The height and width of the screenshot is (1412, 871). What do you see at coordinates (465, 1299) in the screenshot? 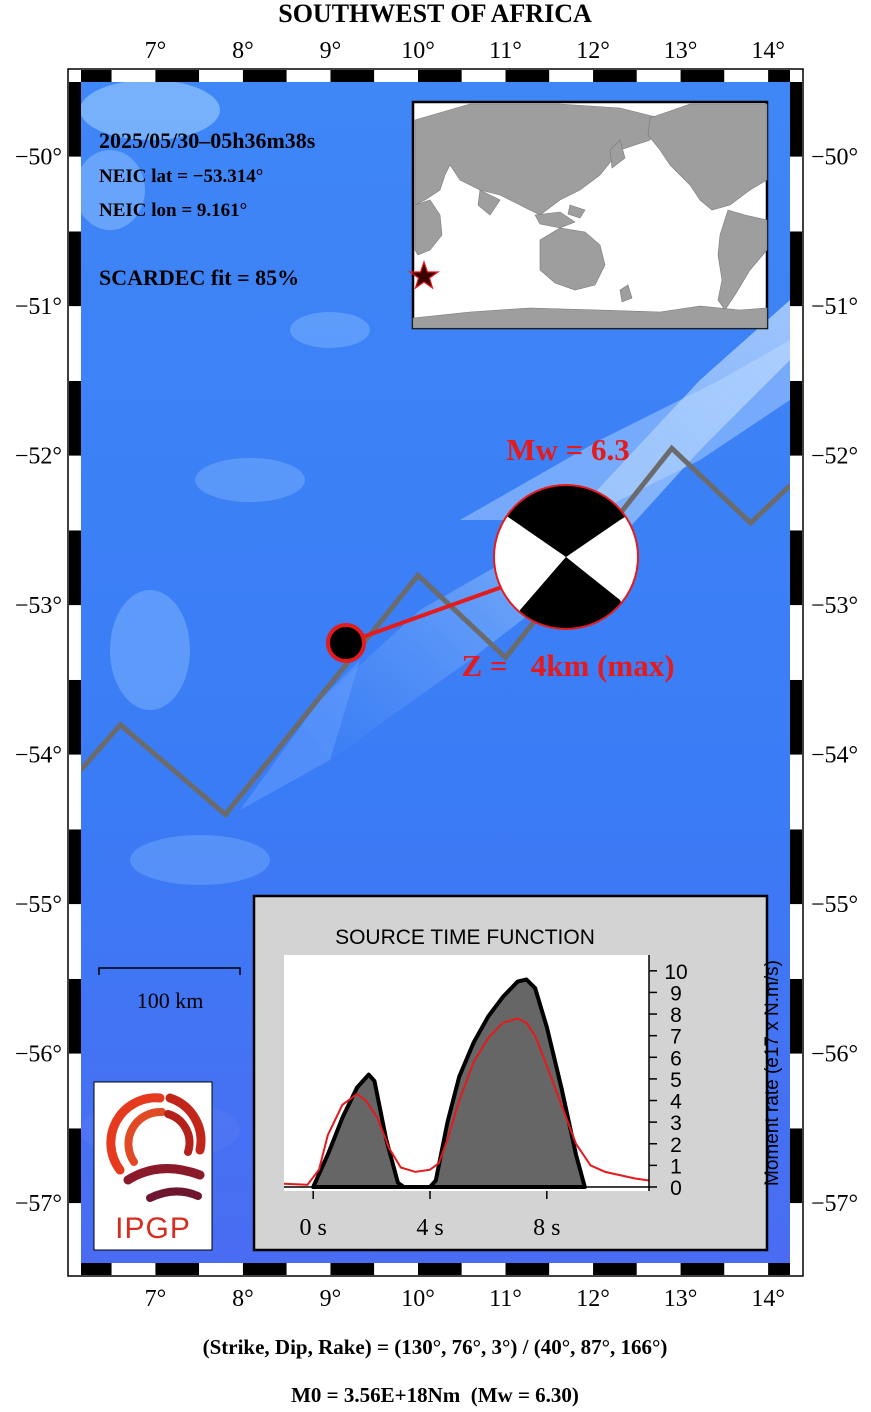
I see `longitude-labels-bottom: 7° 8° 9° 10° 11° 12° 13° 14°` at bounding box center [465, 1299].